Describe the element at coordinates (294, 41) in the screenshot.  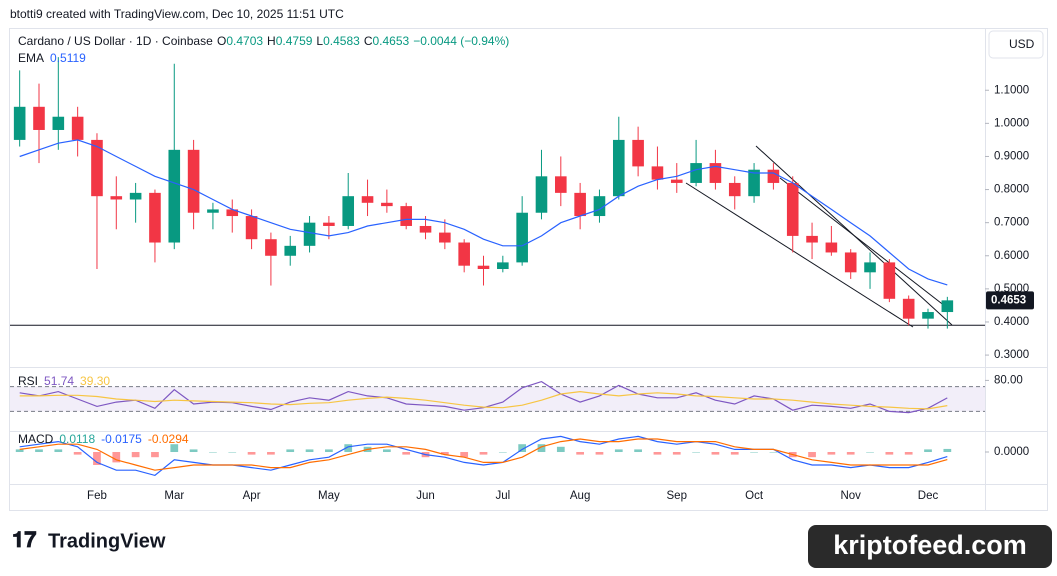
I see `legend-value: 0.4759` at that location.